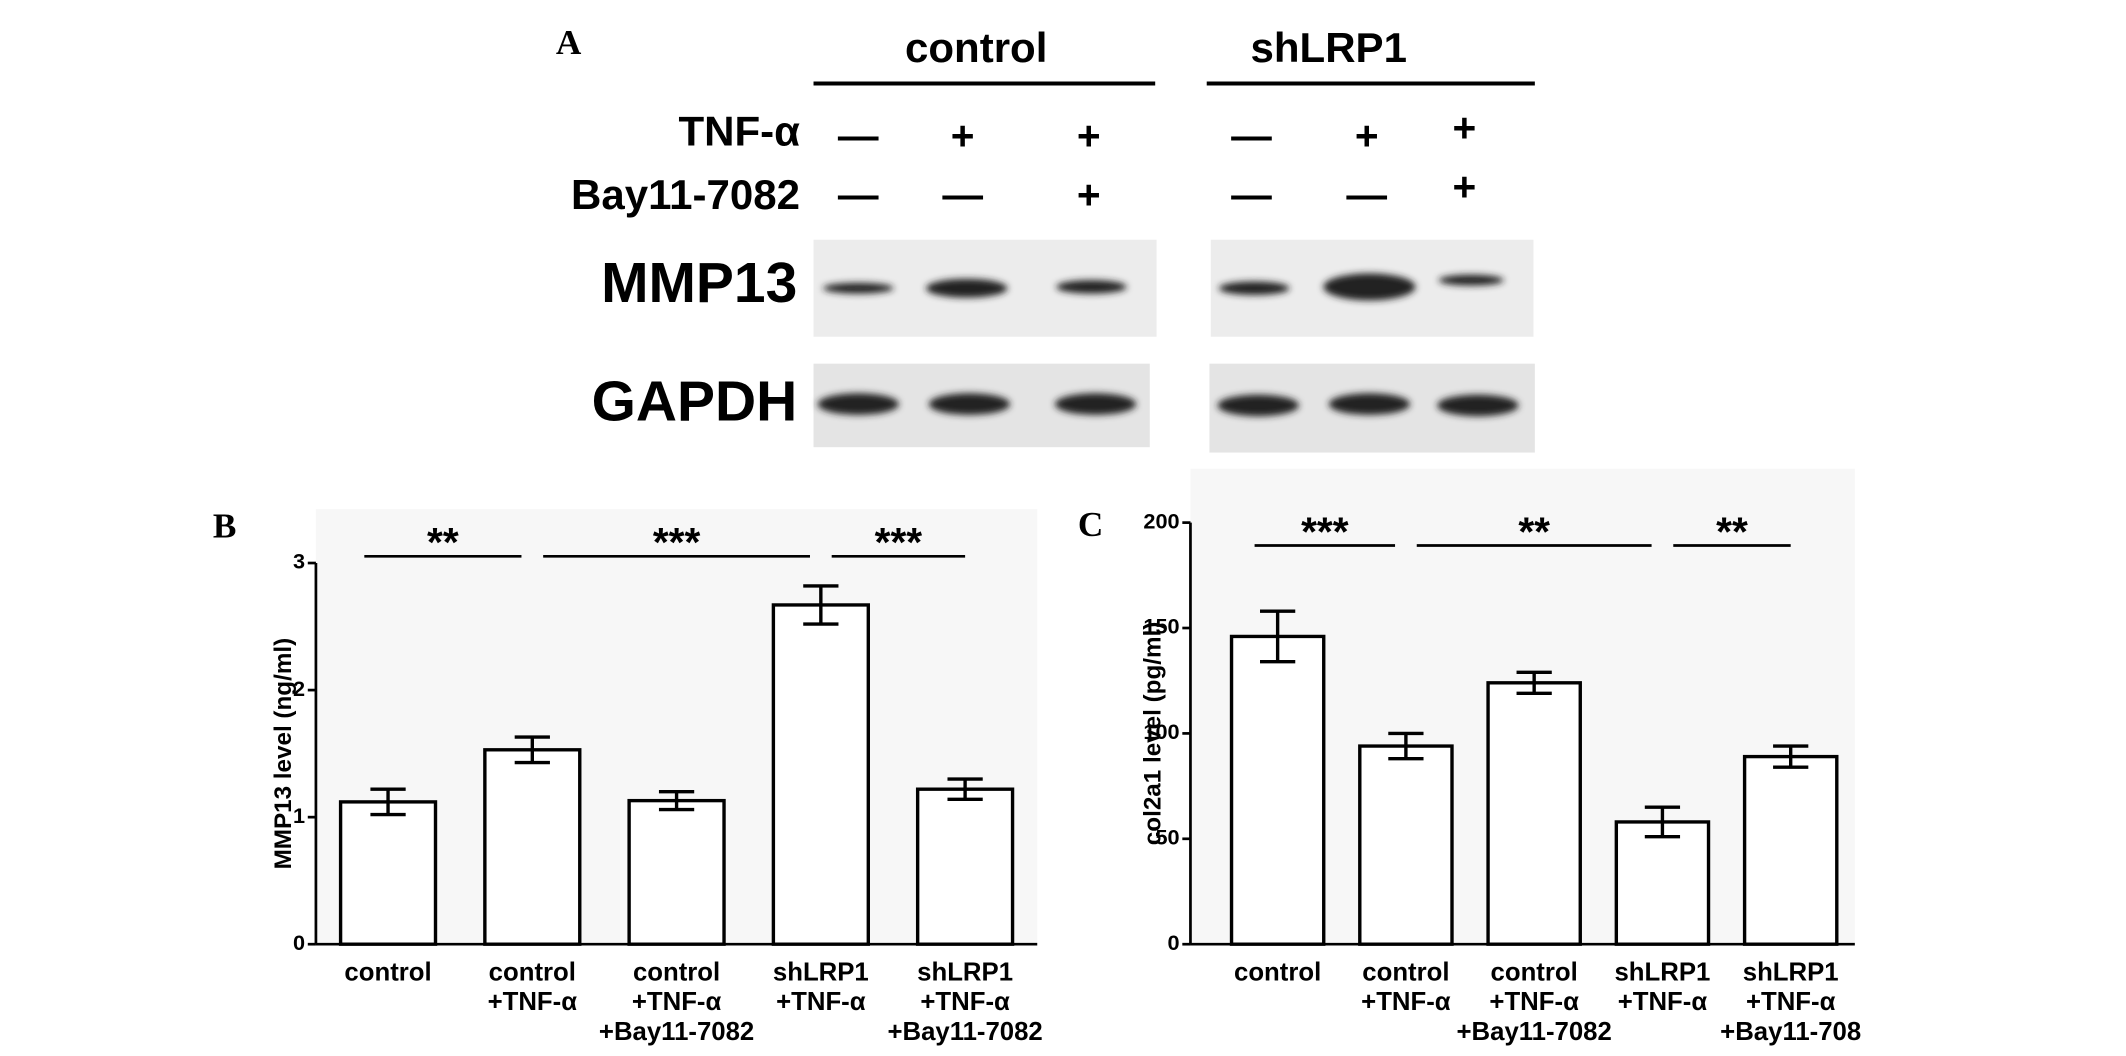 This screenshot has height=1056, width=2126. I want to click on y-tick-label: 1, so click(299, 815).